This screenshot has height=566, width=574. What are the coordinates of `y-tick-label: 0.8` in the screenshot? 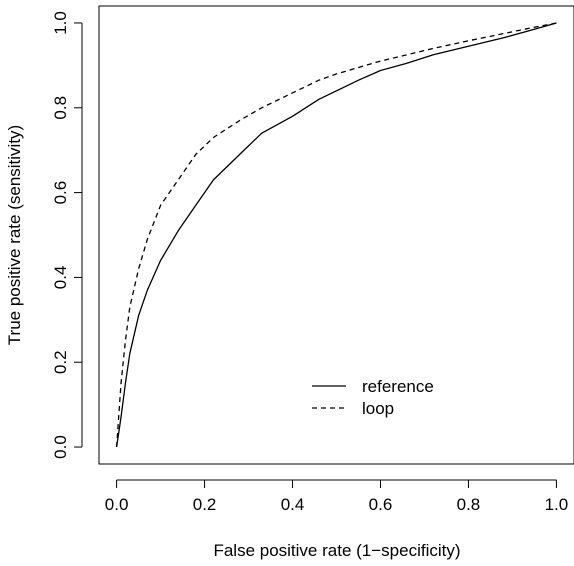 It's located at (60, 108).